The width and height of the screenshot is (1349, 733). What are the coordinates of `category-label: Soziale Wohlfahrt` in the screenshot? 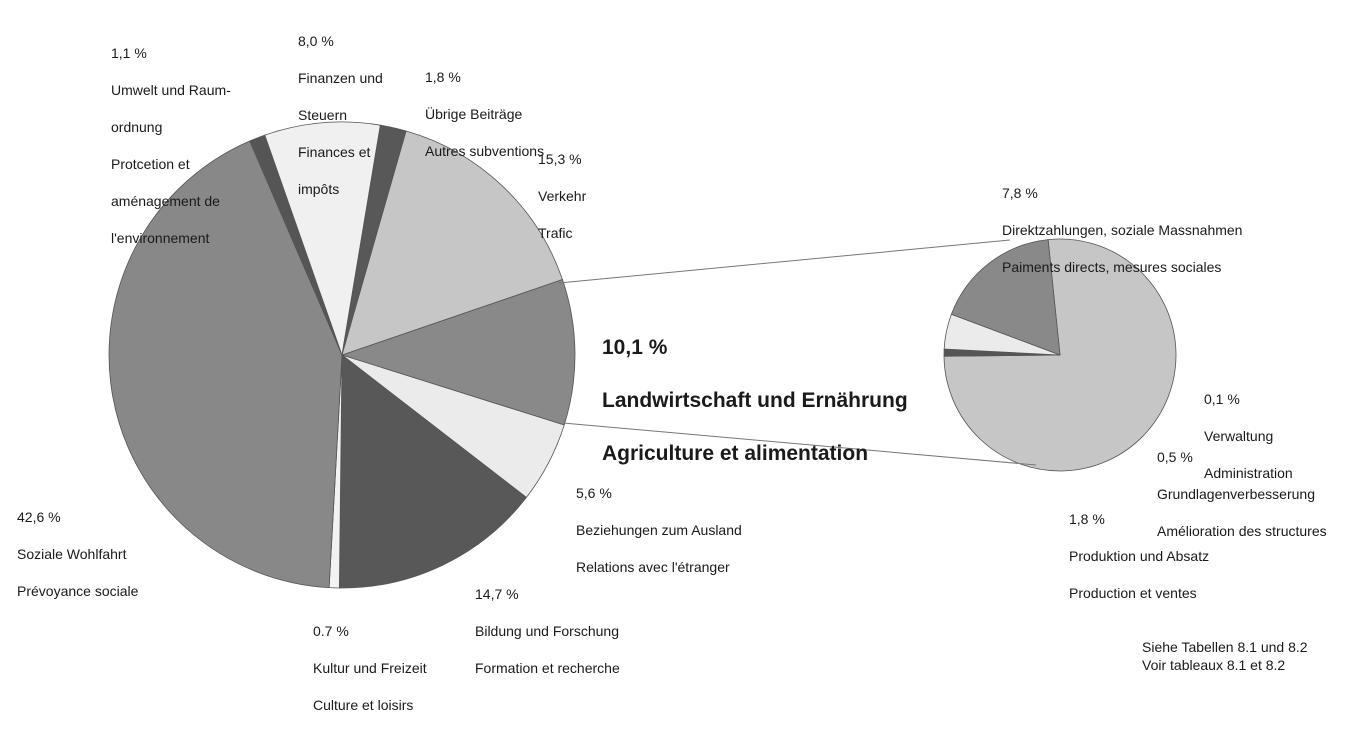 It's located at (72, 553).